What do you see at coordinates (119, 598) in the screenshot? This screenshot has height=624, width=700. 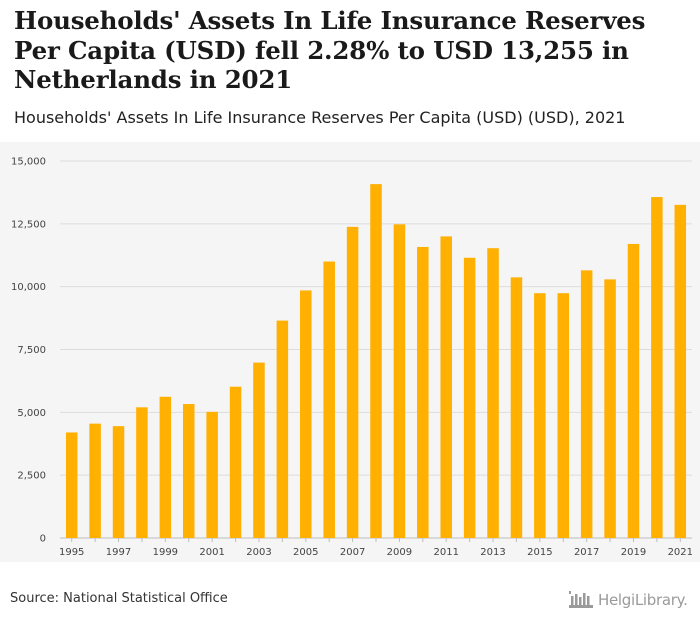 I see `source-note: Source: National Statistical Office` at bounding box center [119, 598].